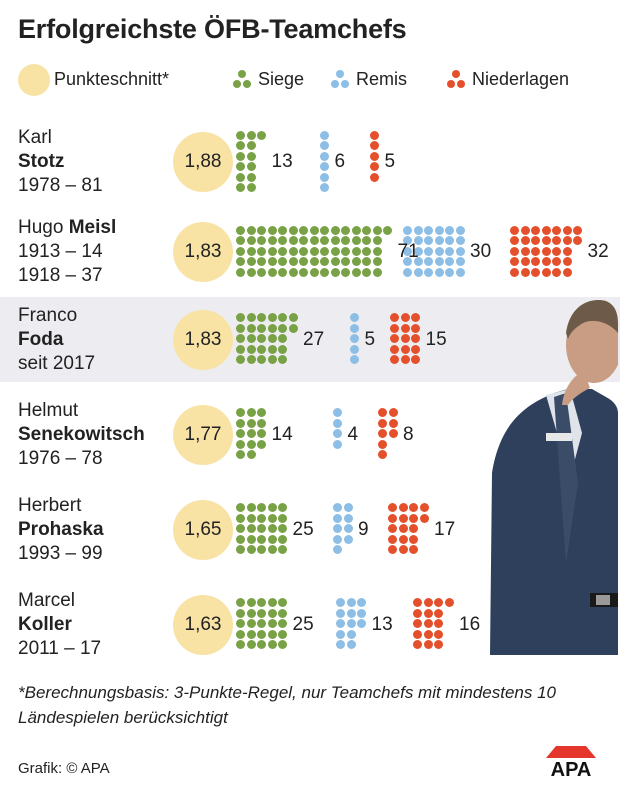 This screenshot has height=790, width=620. What do you see at coordinates (67, 228) in the screenshot?
I see `coach-name-line: Hugo Meisl` at bounding box center [67, 228].